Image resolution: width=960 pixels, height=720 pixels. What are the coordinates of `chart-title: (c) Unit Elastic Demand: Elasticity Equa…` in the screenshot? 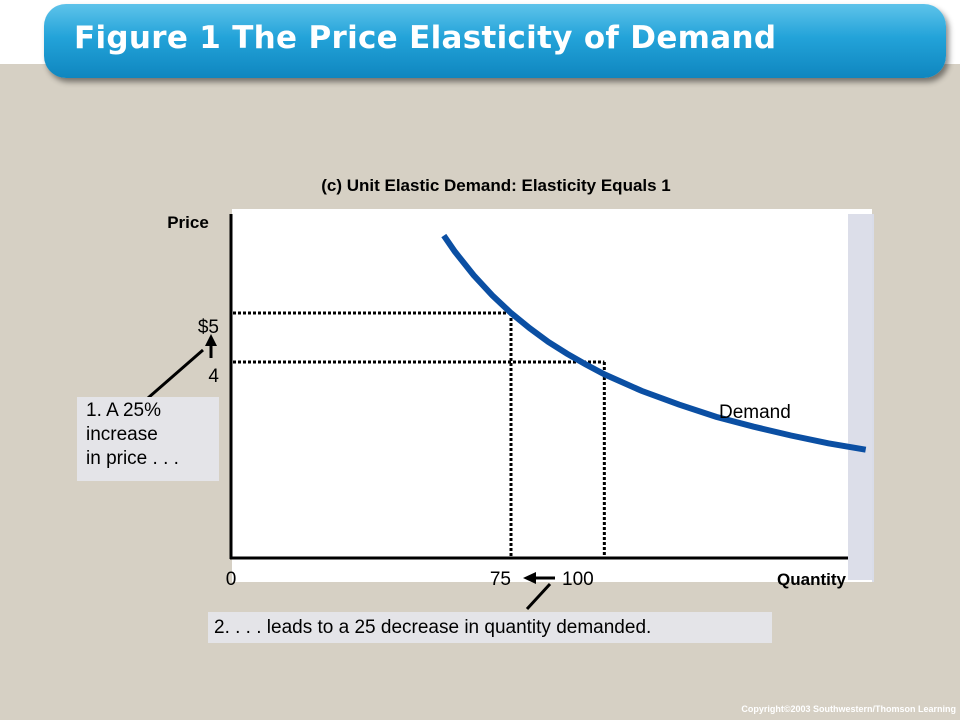 It's located at (496, 185).